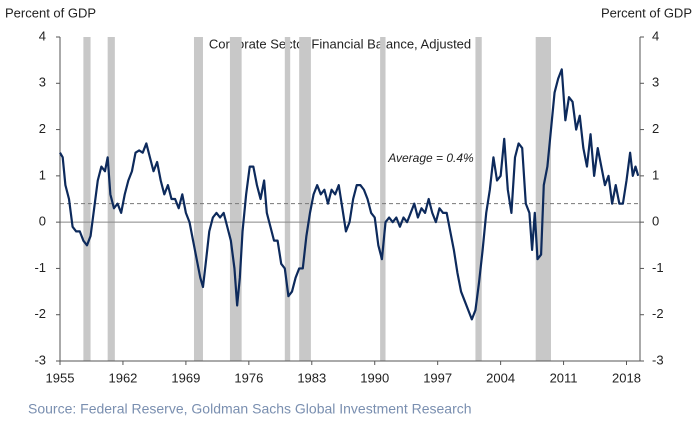 The width and height of the screenshot is (697, 438). What do you see at coordinates (40, 313) in the screenshot?
I see `y-tick-label: -2` at bounding box center [40, 313].